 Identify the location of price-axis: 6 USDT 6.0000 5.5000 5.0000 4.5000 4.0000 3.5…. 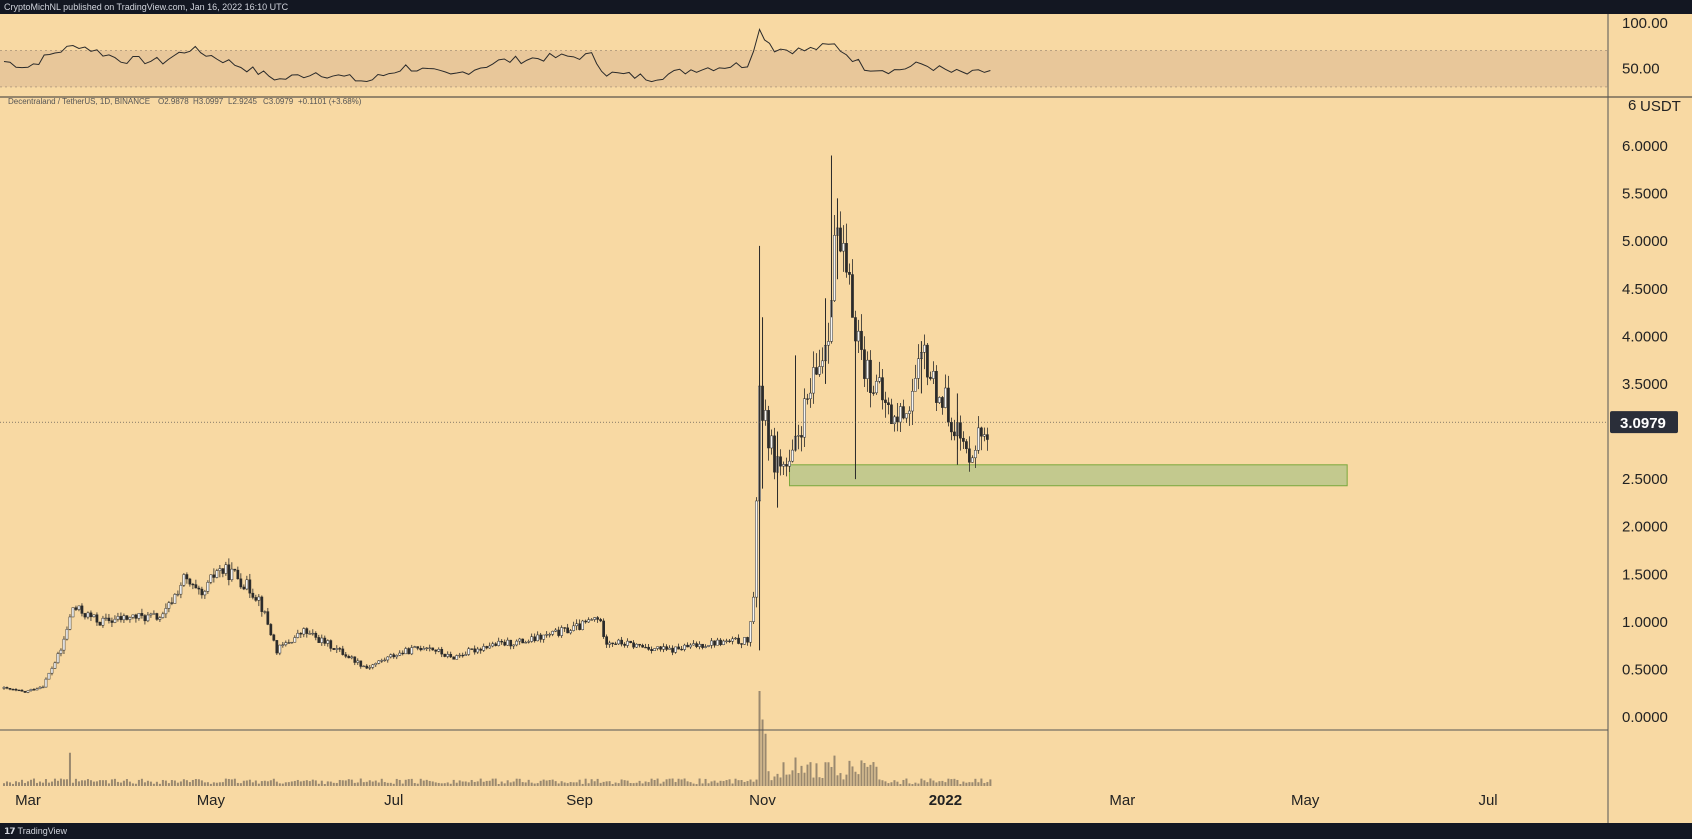
(1651, 411).